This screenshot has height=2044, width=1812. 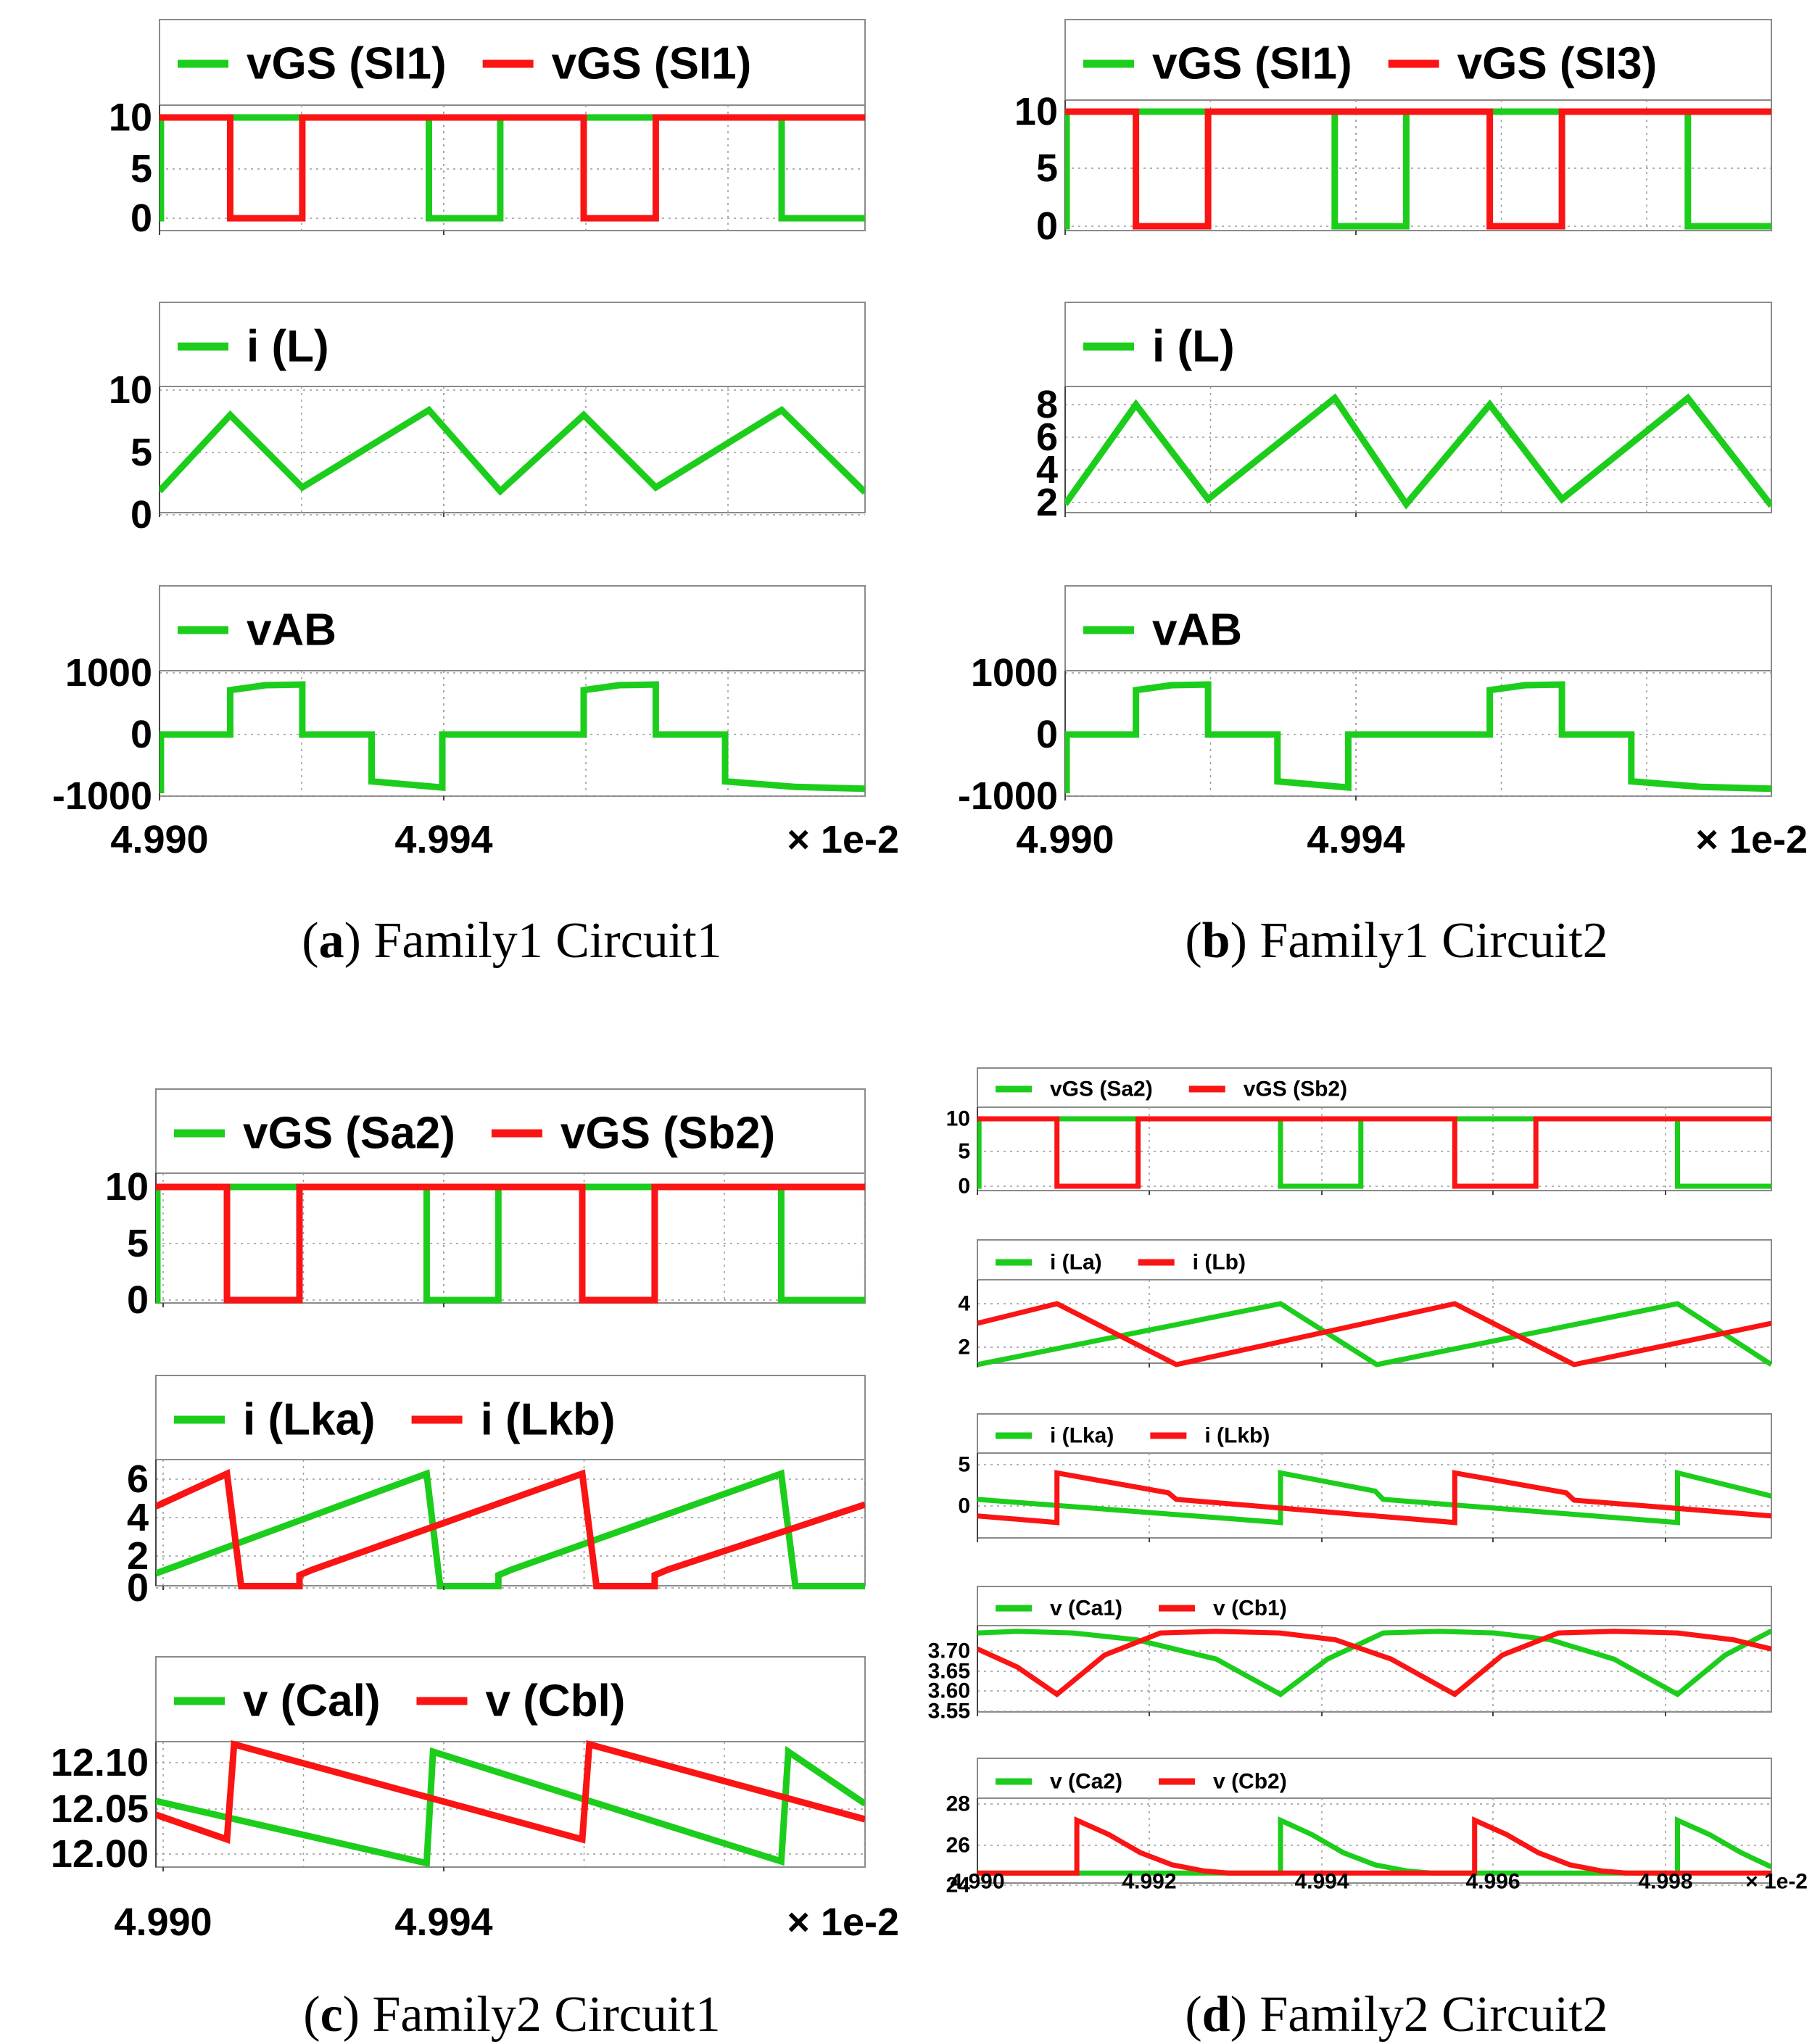 What do you see at coordinates (1296, 1089) in the screenshot?
I see `legend-label: vGS (Sb2)` at bounding box center [1296, 1089].